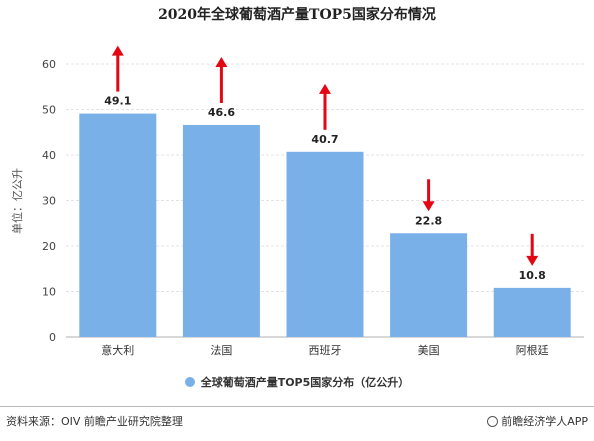 The width and height of the screenshot is (594, 441). What do you see at coordinates (429, 350) in the screenshot?
I see `x-tick-label: 美国` at bounding box center [429, 350].